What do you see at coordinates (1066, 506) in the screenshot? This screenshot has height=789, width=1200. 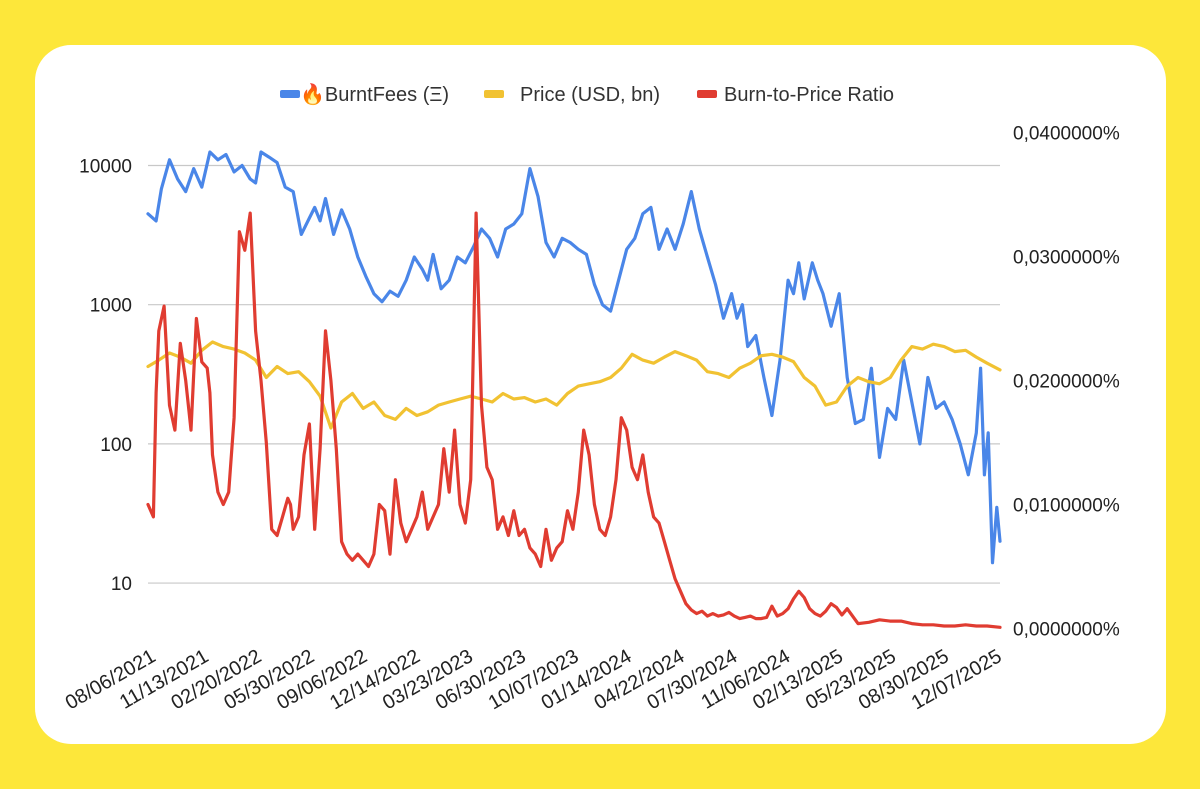 I see `right-tick-label: 0,0100000%` at bounding box center [1066, 506].